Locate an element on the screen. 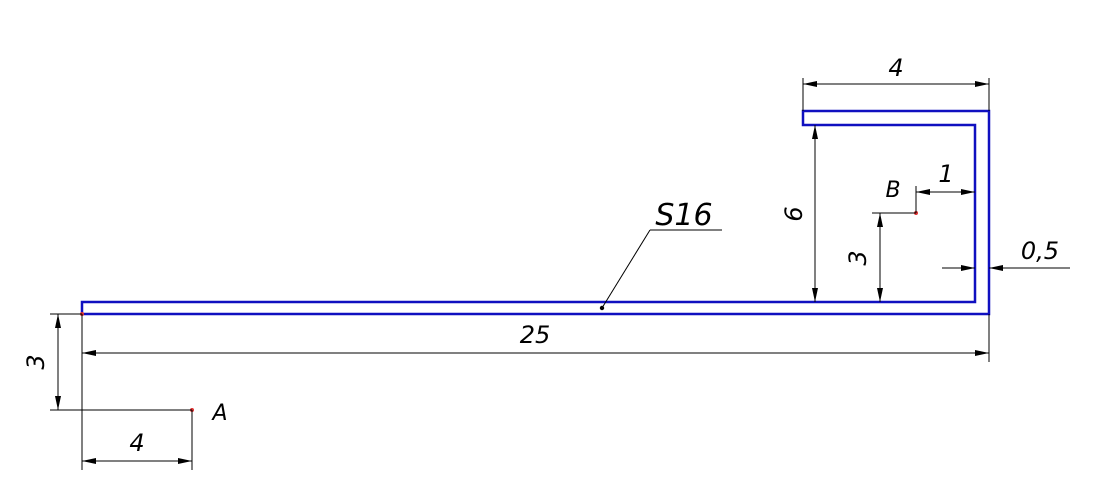  dimension-point-a-offset-x: 4 is located at coordinates (137, 392).